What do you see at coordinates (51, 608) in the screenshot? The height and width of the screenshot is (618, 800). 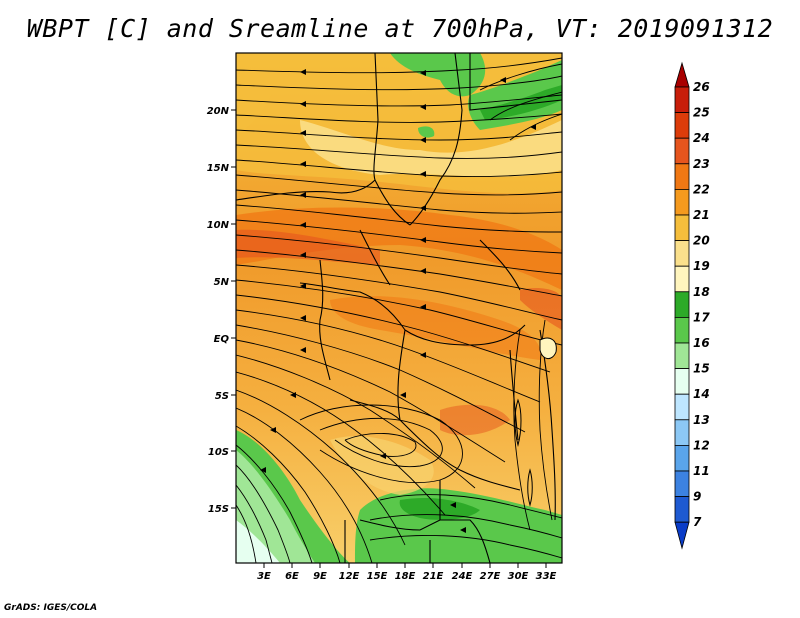 I see `credit-text: GrADS: IGES/COLA` at bounding box center [51, 608].